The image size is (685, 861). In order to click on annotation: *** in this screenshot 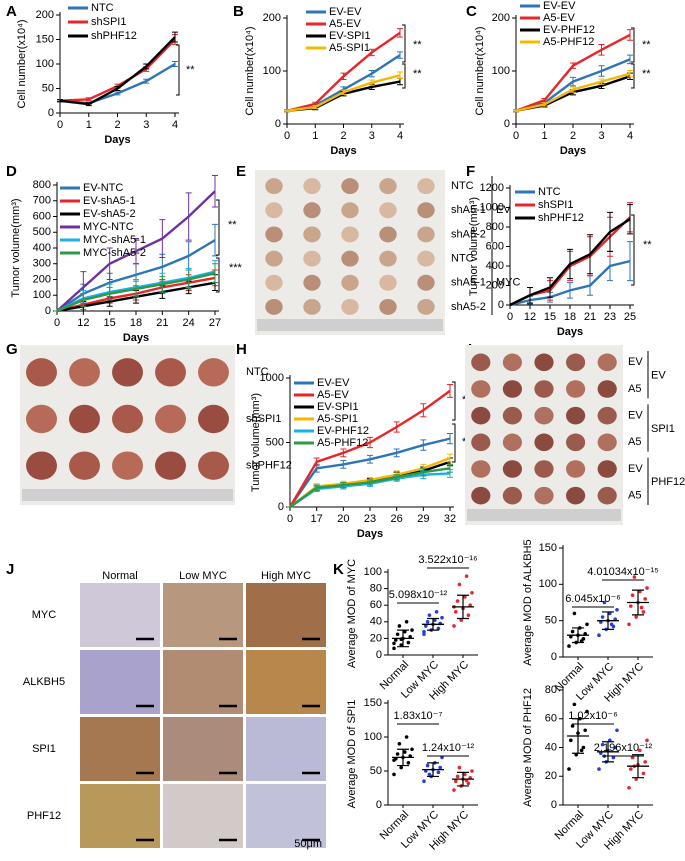, I will do `click(236, 268)`.